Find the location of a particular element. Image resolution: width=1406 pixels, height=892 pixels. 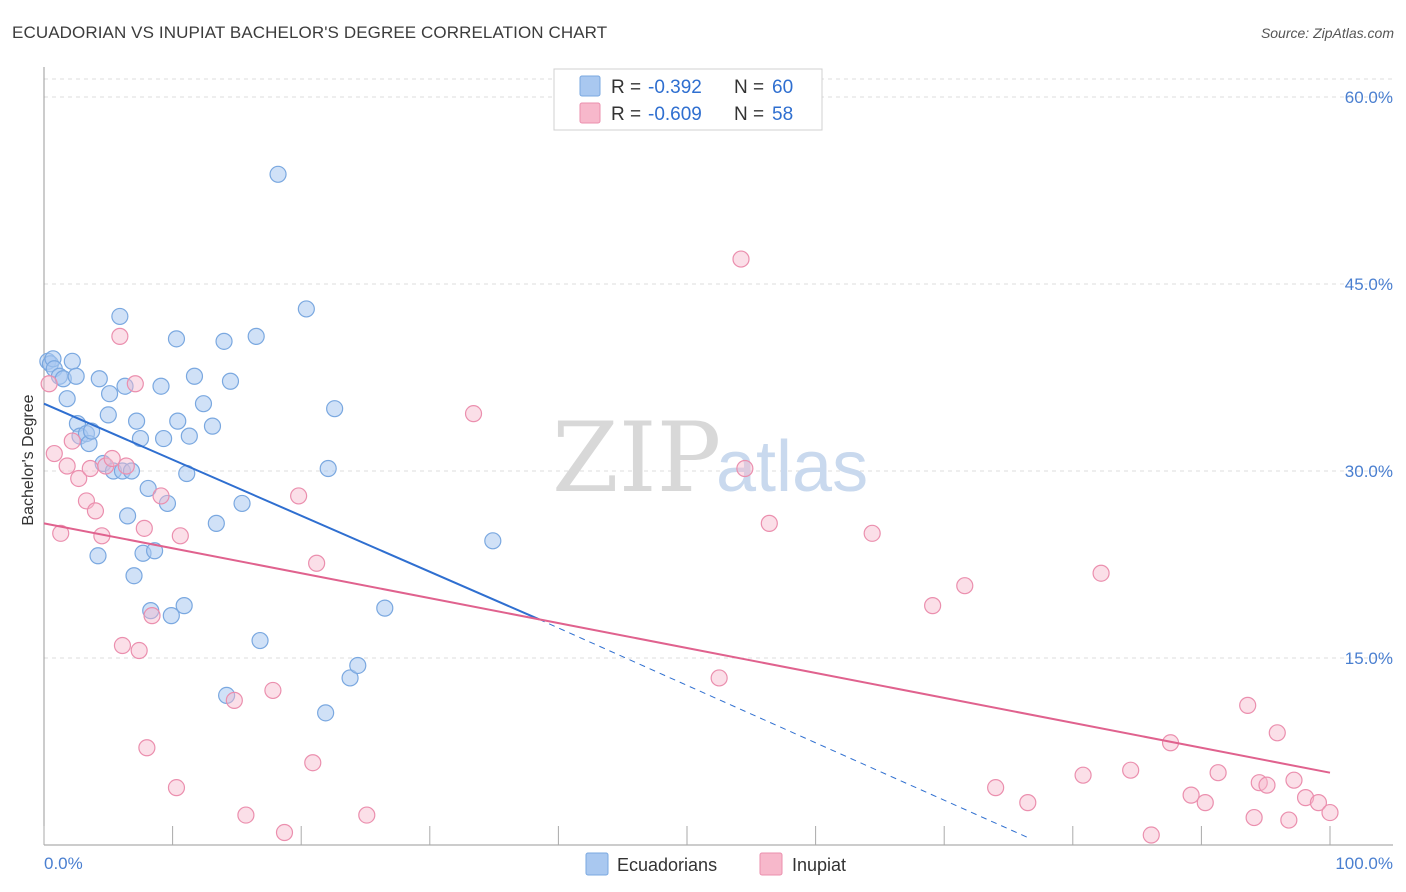

legend-r-label-ecuadorian: R = is located at coordinates (626, 87).